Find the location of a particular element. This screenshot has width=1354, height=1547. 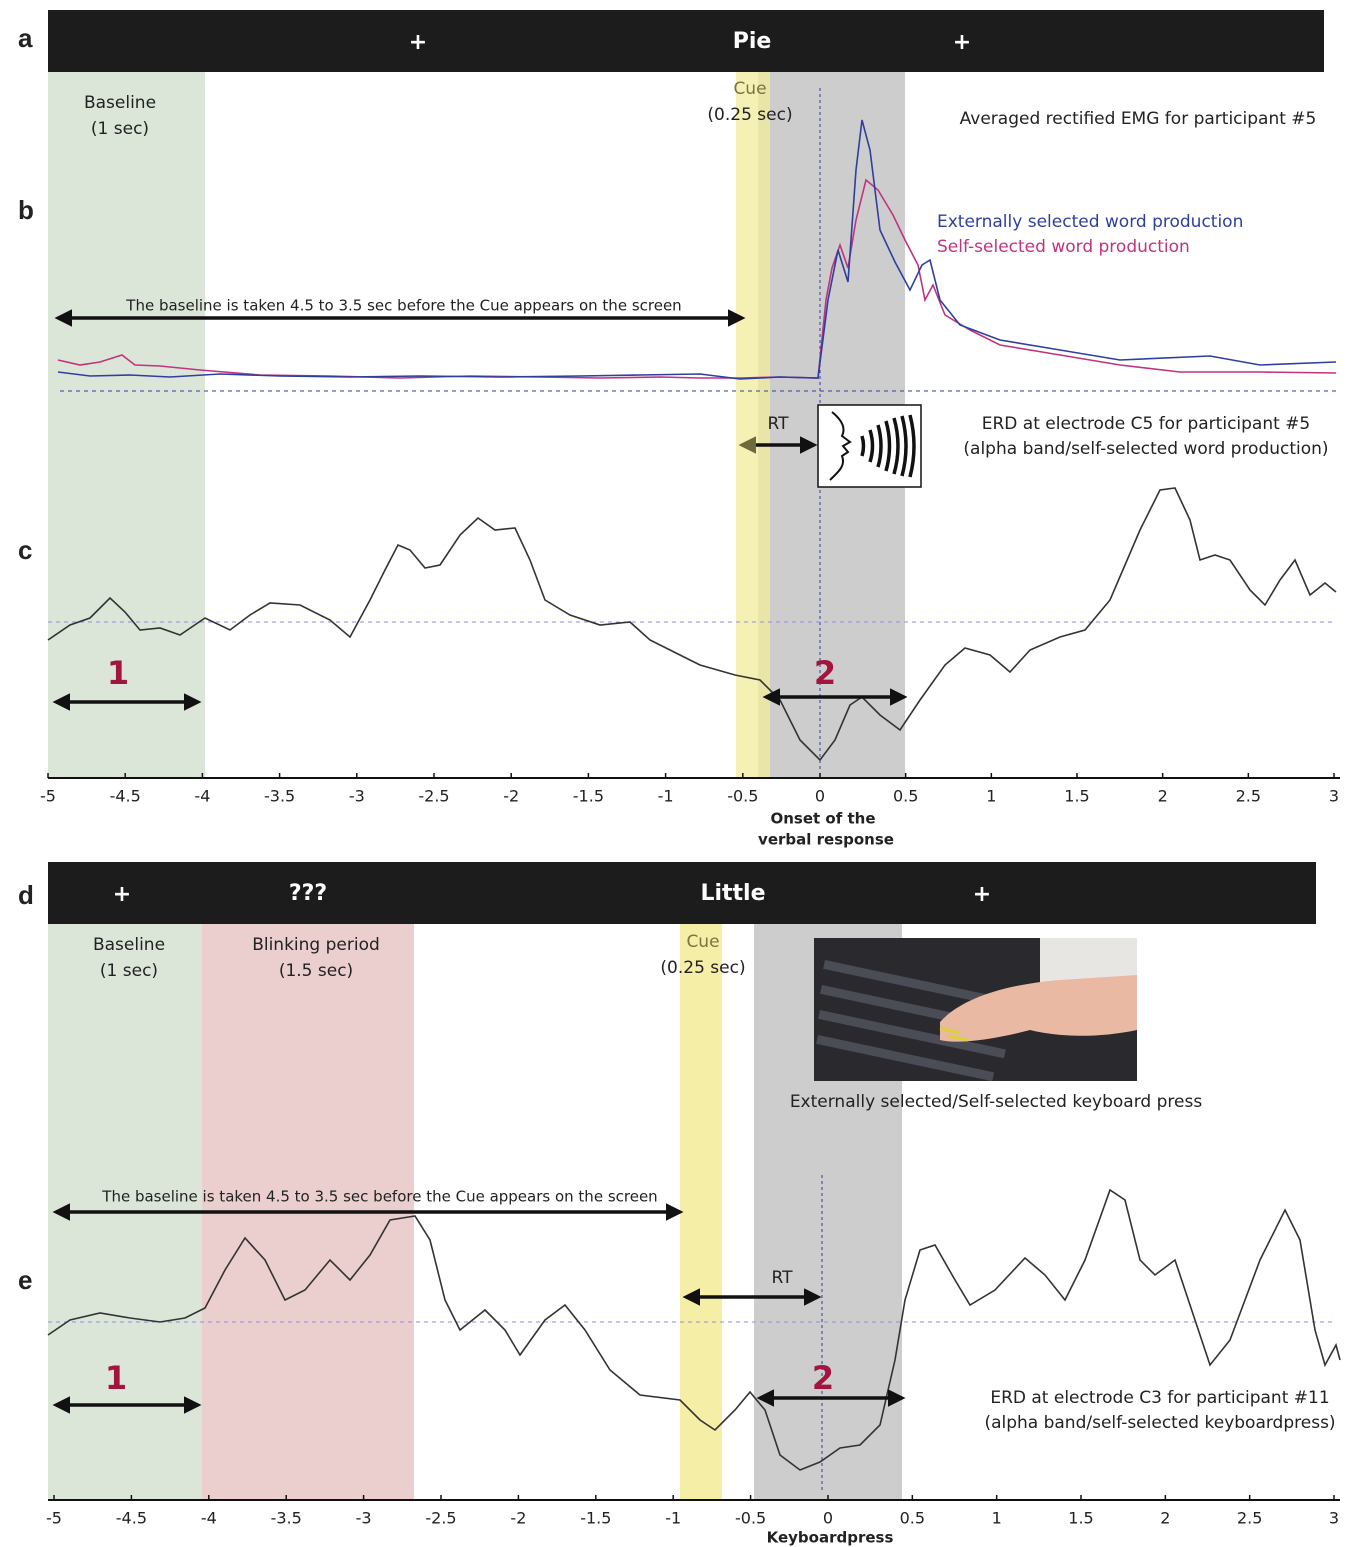

panel-label: b is located at coordinates (26, 210).